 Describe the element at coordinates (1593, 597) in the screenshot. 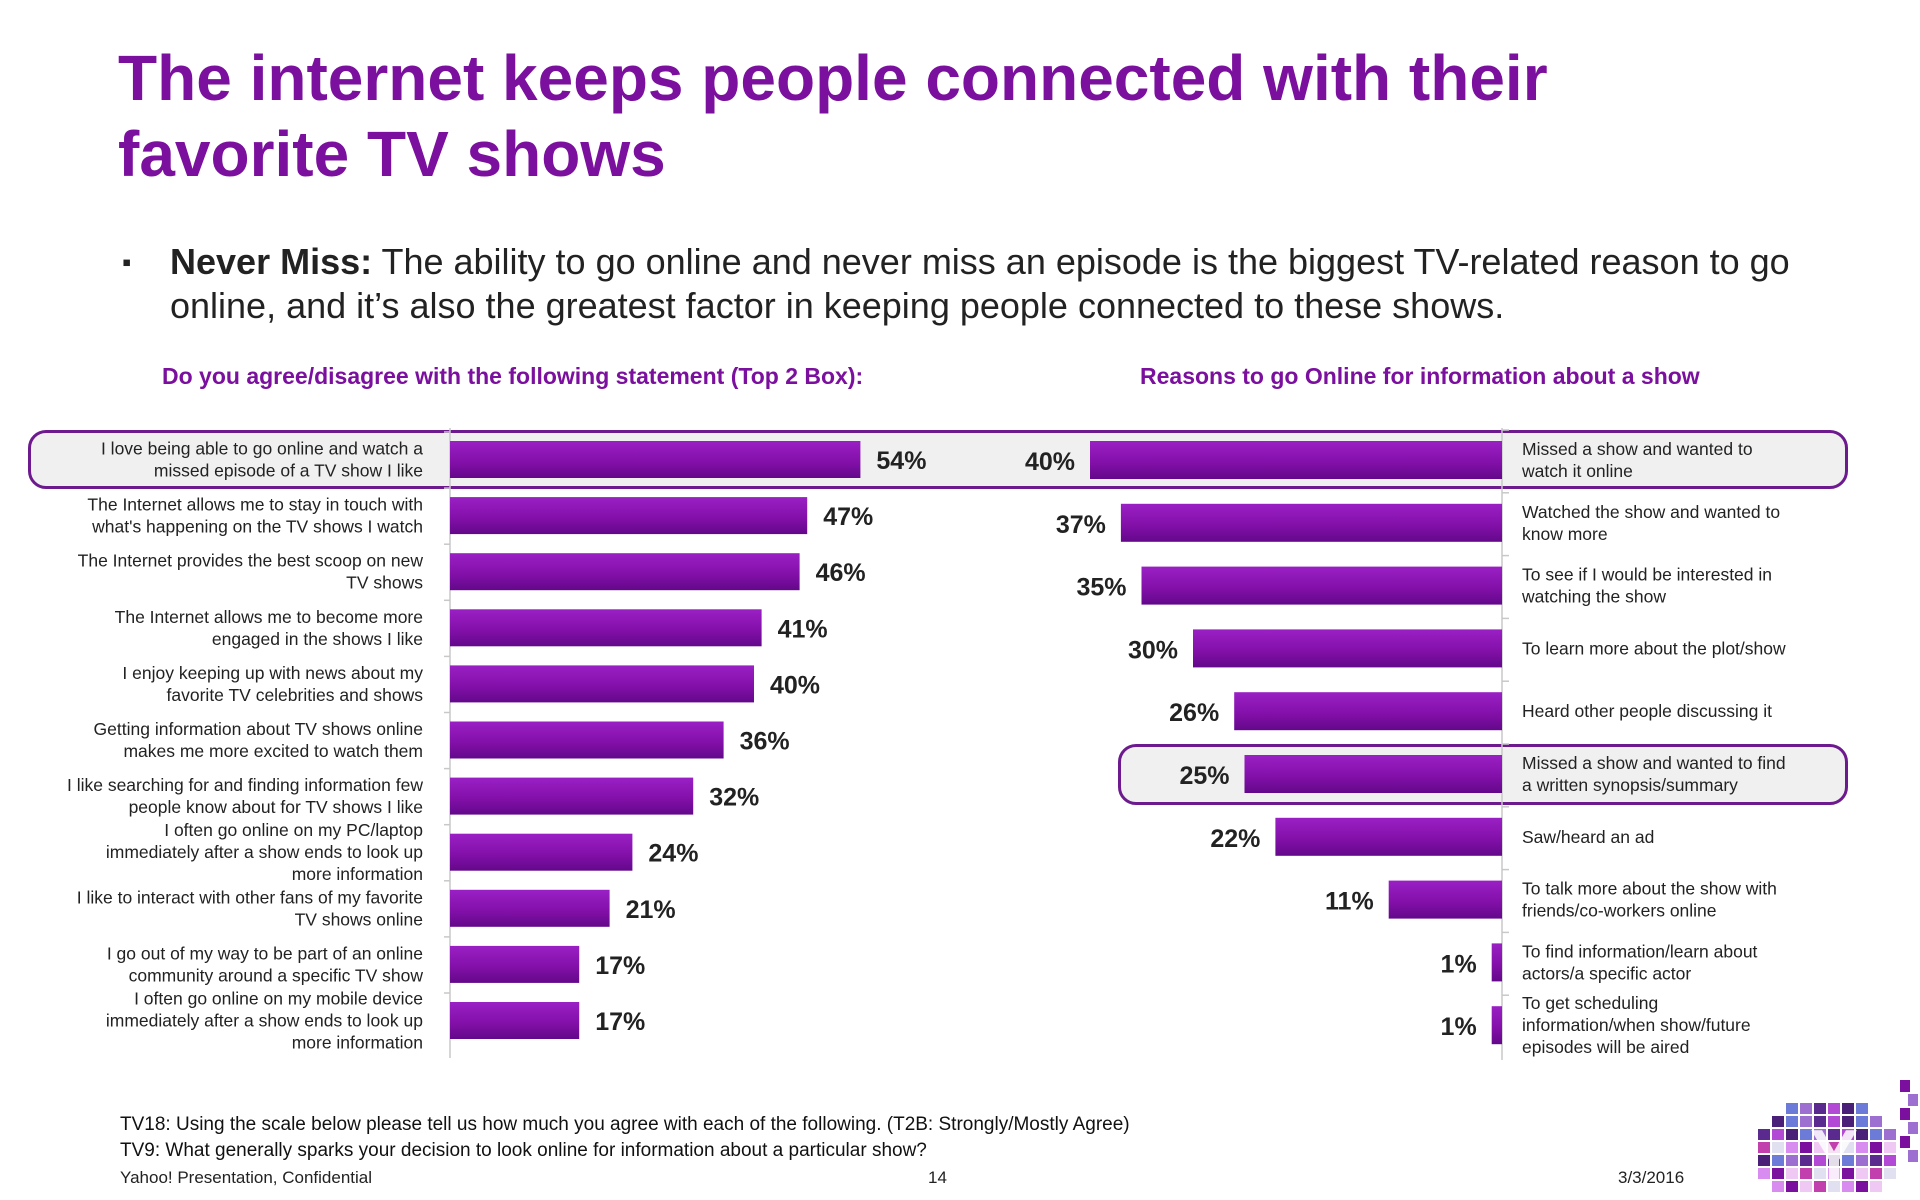

I see `right-category-label: watching the show` at that location.